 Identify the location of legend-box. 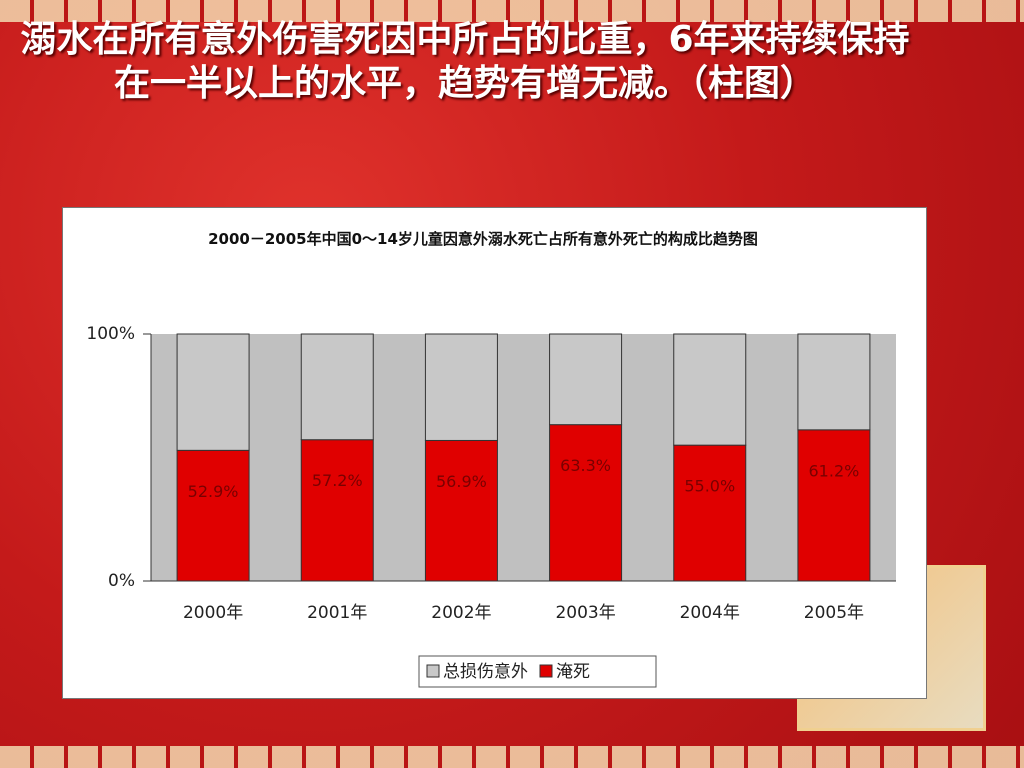
(537, 671).